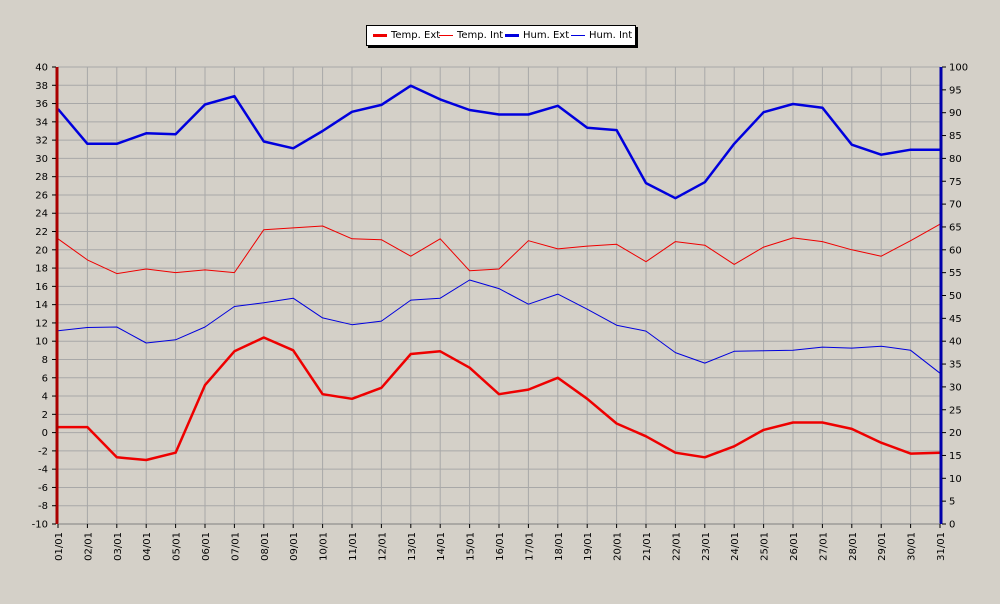  I want to click on x-tick-label: 26/01, so click(794, 546).